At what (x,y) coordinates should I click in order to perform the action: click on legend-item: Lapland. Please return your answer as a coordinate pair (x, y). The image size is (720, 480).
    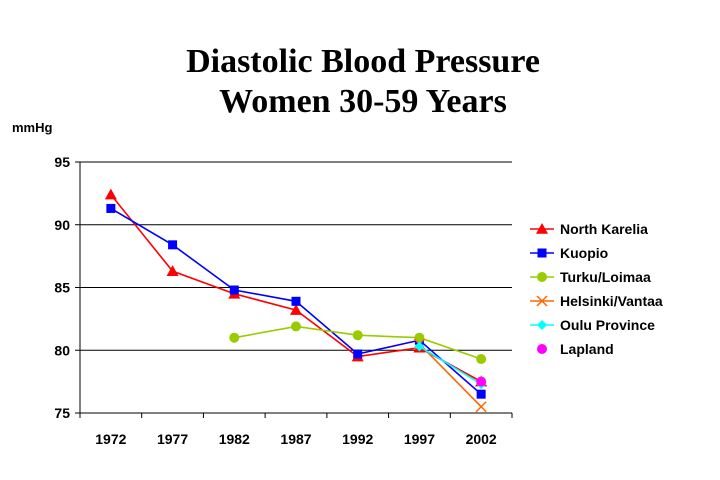
    Looking at the image, I should click on (575, 349).